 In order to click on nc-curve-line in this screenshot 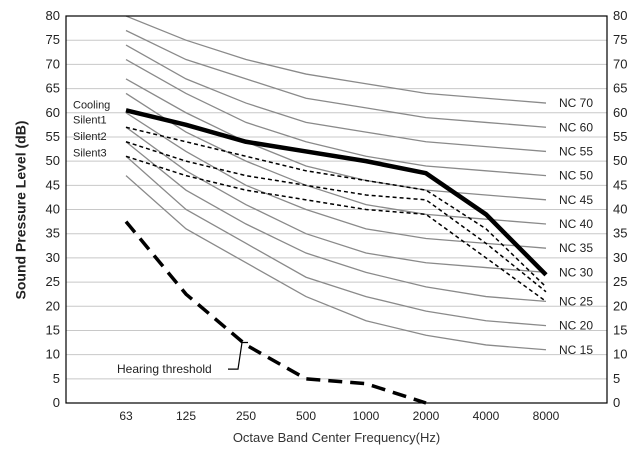, I will do `click(336, 59)`.